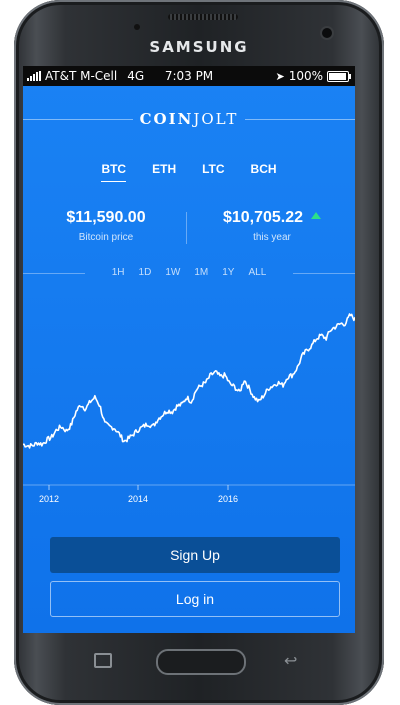 Image resolution: width=400 pixels, height=705 pixels. What do you see at coordinates (327, 33) in the screenshot?
I see `front-camera` at bounding box center [327, 33].